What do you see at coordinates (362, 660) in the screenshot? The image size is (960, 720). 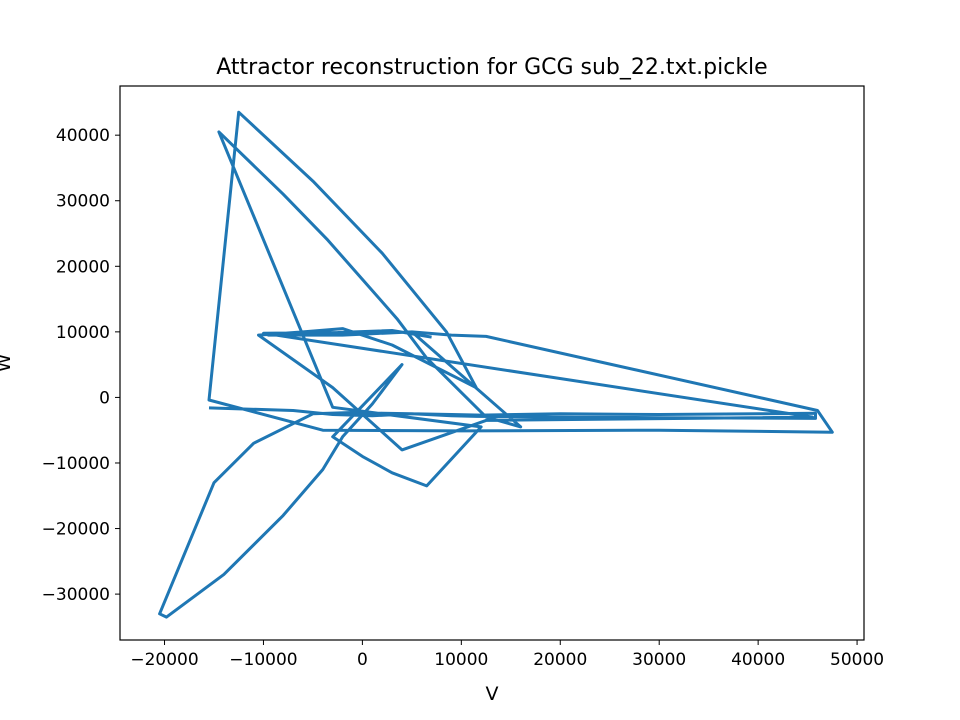 I see `x-tick-label: 0` at bounding box center [362, 660].